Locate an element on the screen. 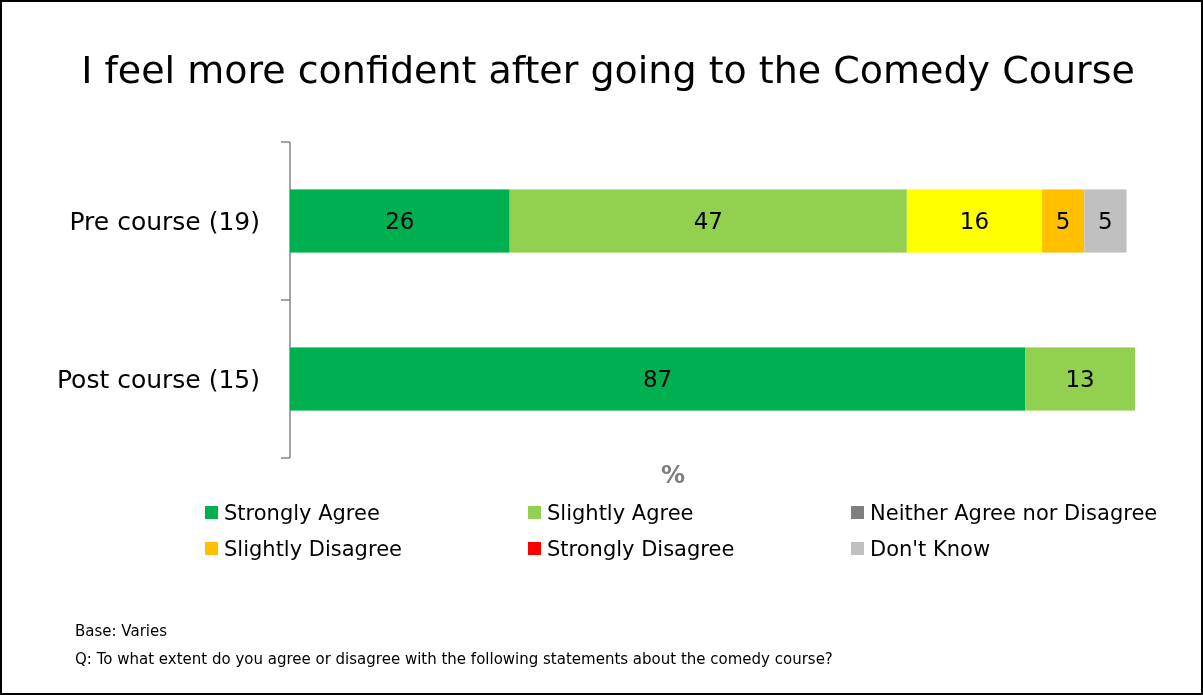 This screenshot has height=695, width=1203. legend-label: Strongly Disagree is located at coordinates (641, 549).